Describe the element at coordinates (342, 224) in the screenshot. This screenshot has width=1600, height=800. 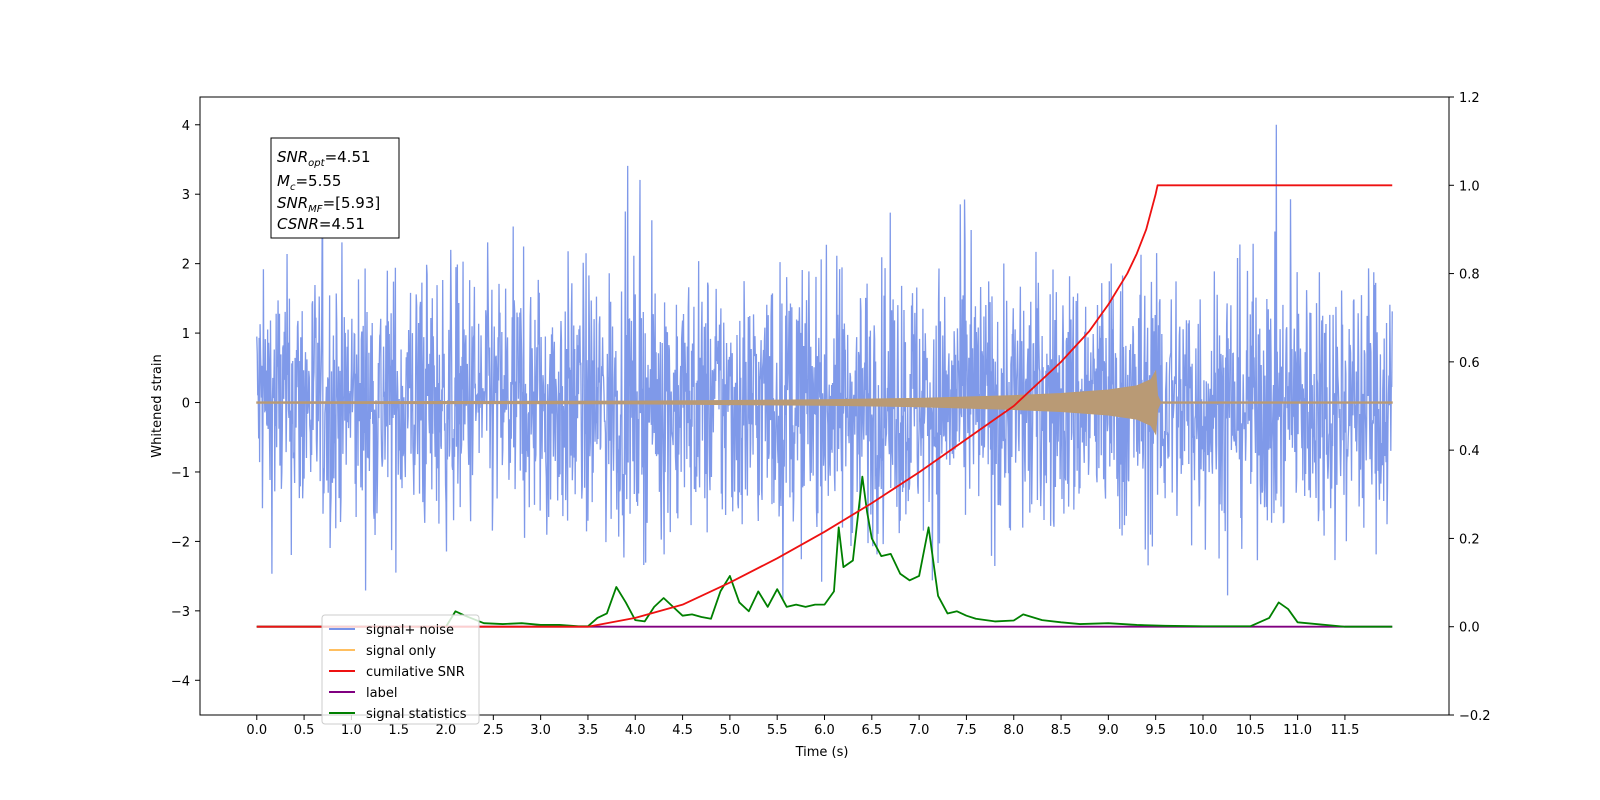
I see `info-csnr-value: =4.51` at that location.